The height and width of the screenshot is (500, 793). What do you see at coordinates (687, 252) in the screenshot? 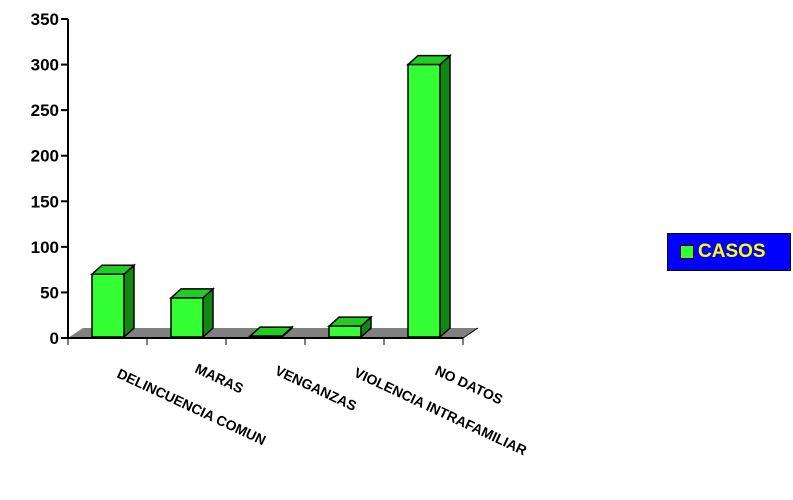
I see `legend-swatch` at bounding box center [687, 252].